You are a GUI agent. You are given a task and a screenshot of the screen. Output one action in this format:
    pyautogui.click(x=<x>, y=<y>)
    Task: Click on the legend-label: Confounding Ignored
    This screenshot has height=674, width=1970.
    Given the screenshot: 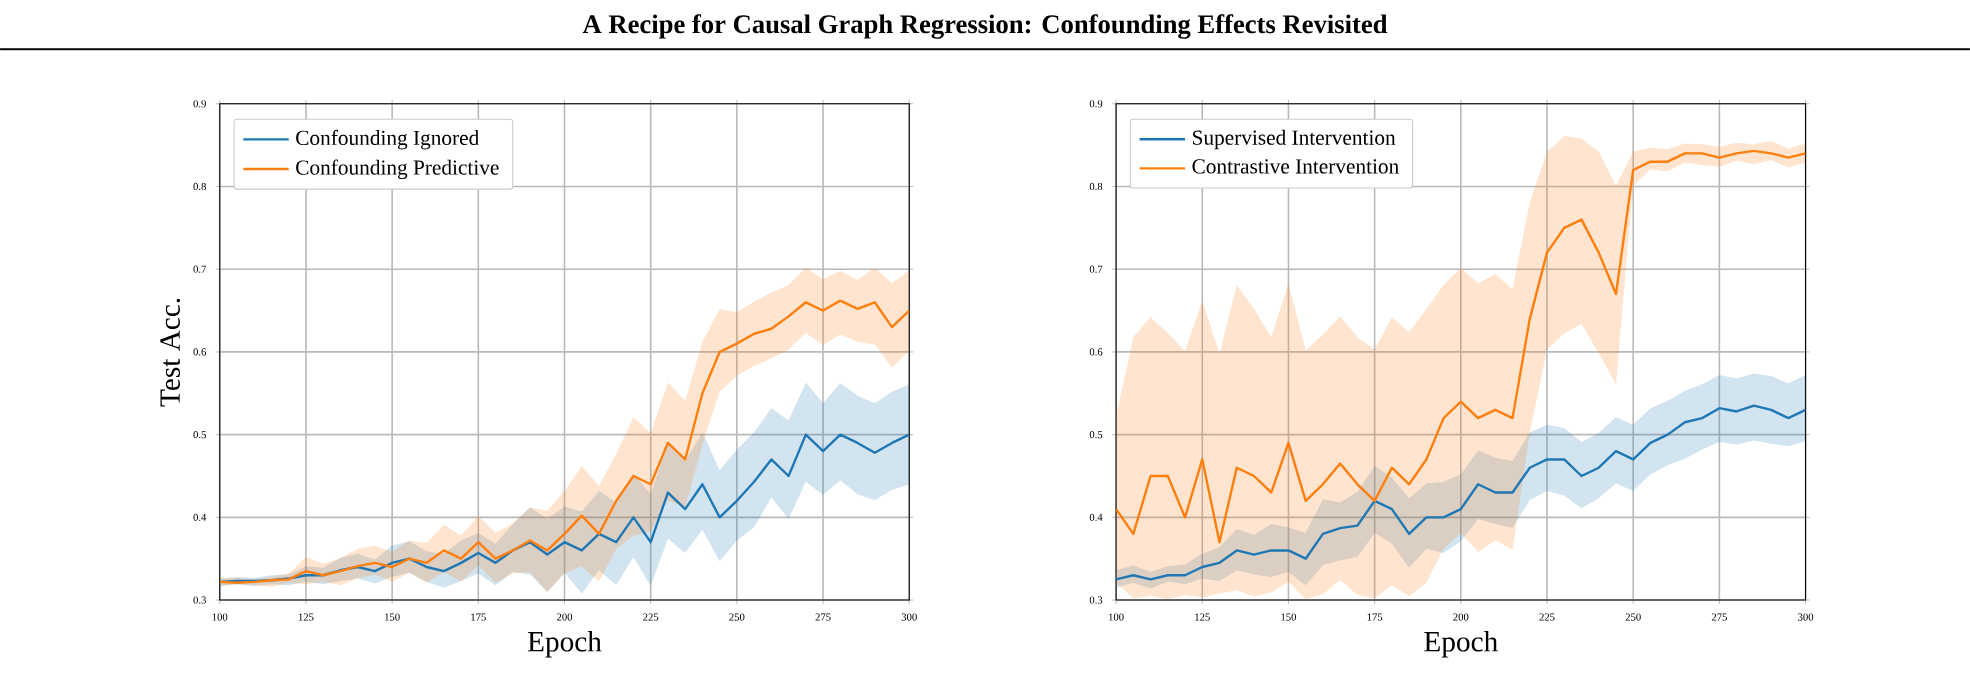 What is the action you would take?
    pyautogui.click(x=387, y=139)
    